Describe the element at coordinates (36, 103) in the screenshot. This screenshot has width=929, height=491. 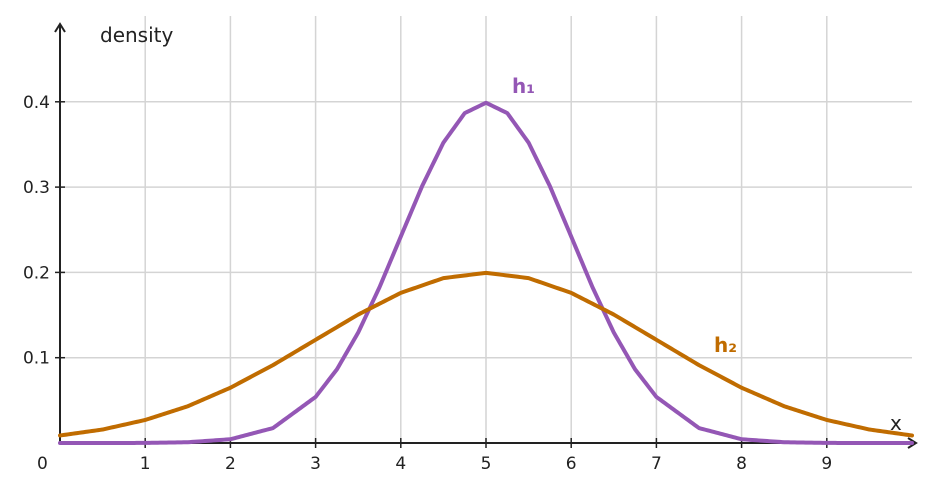
I see `y-tick-label-3: 0.4` at that location.